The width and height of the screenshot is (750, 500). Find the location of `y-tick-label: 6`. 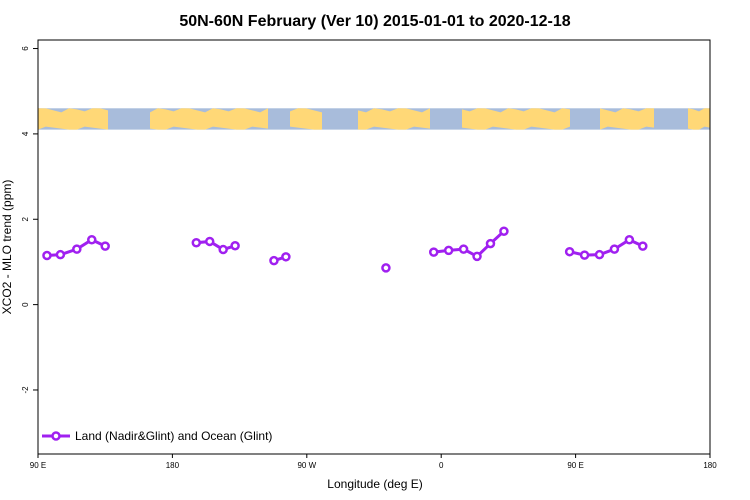

y-tick-label: 6 is located at coordinates (25, 48).